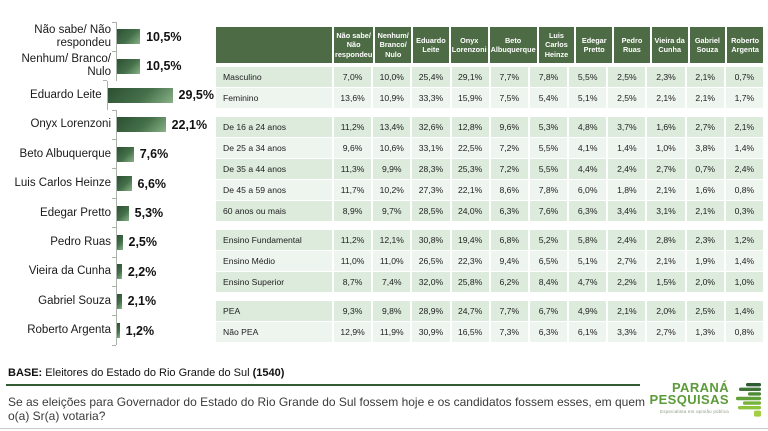 This screenshot has height=431, width=768. Describe the element at coordinates (705, 261) in the screenshot. I see `data-cell: 1,9%` at that location.